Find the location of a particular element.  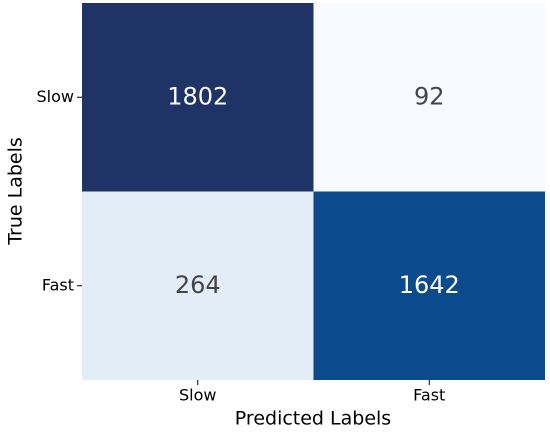

cell-label: 264 is located at coordinates (198, 285).